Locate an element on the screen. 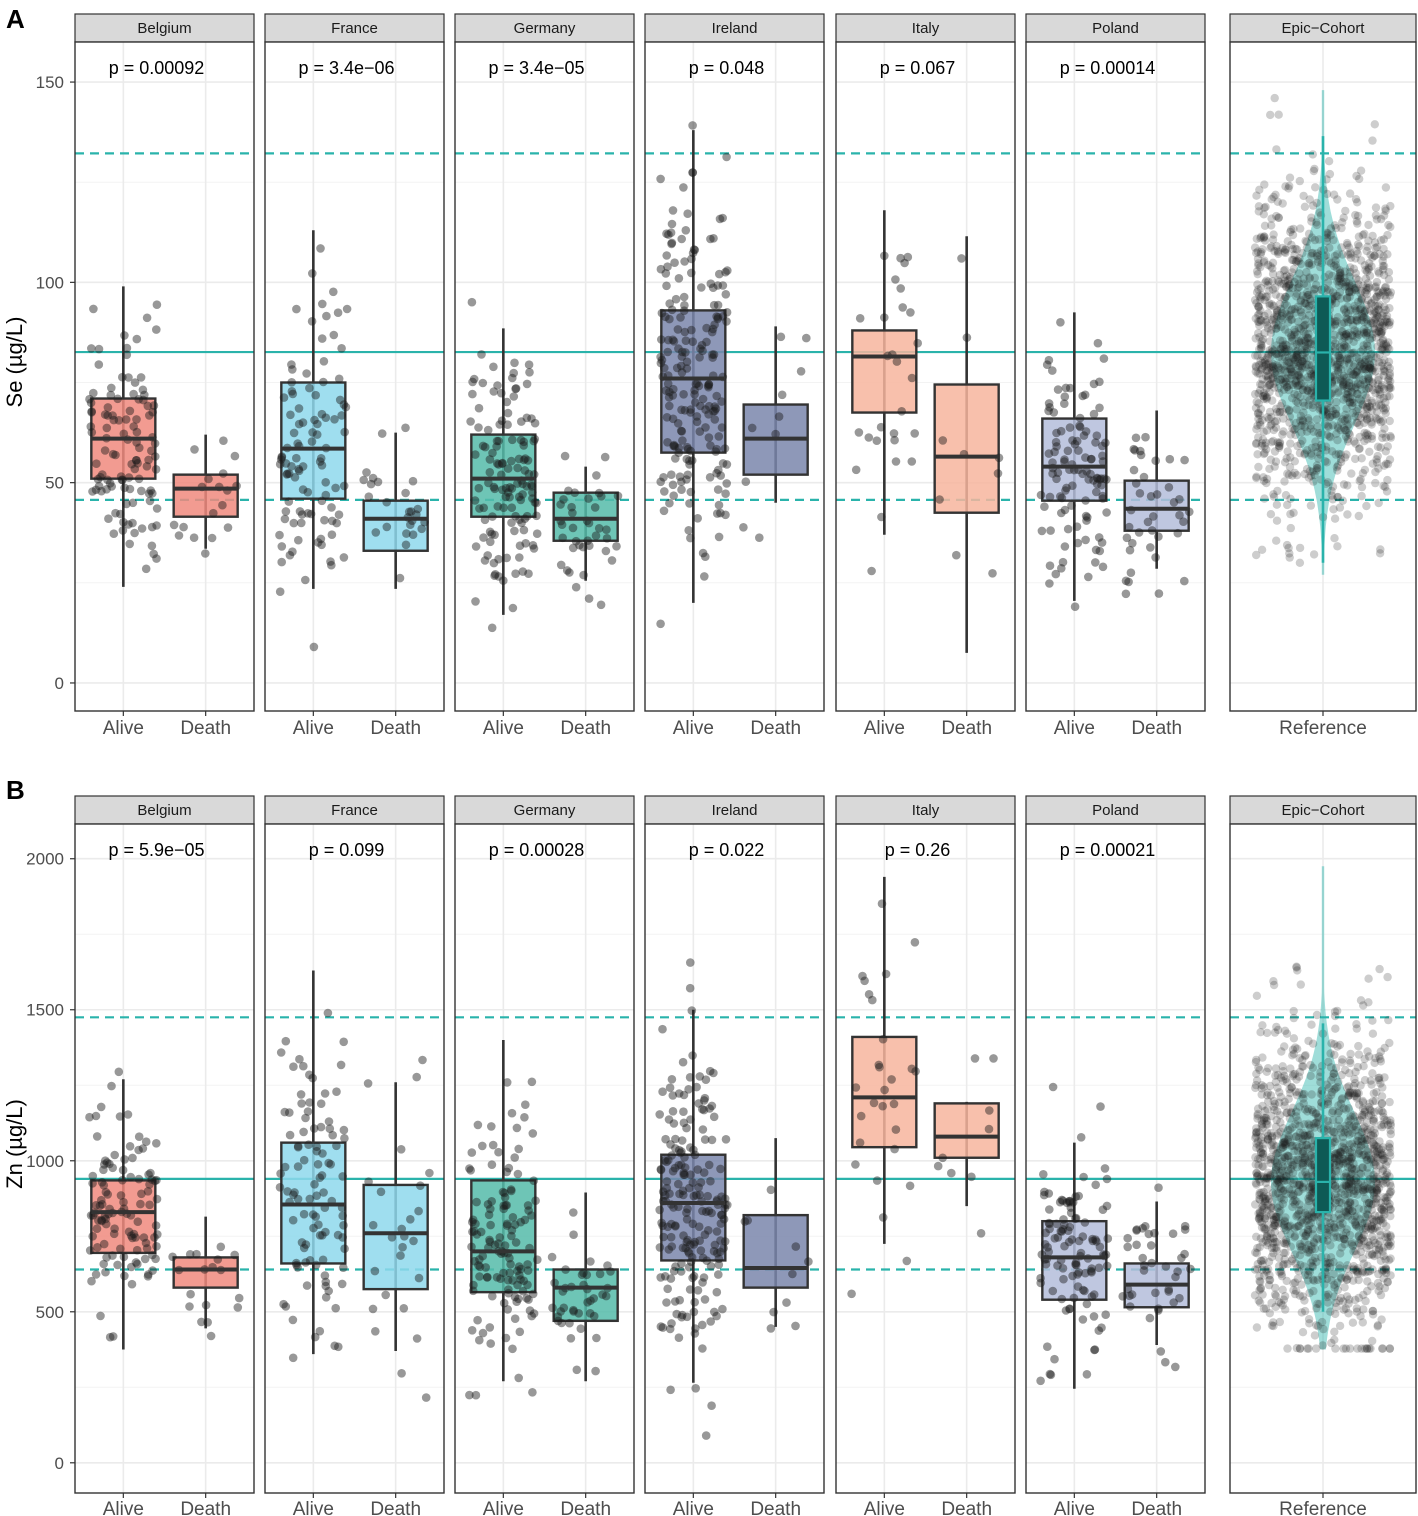 This screenshot has height=1516, width=1418. iqr-box is located at coordinates (1156, 505).